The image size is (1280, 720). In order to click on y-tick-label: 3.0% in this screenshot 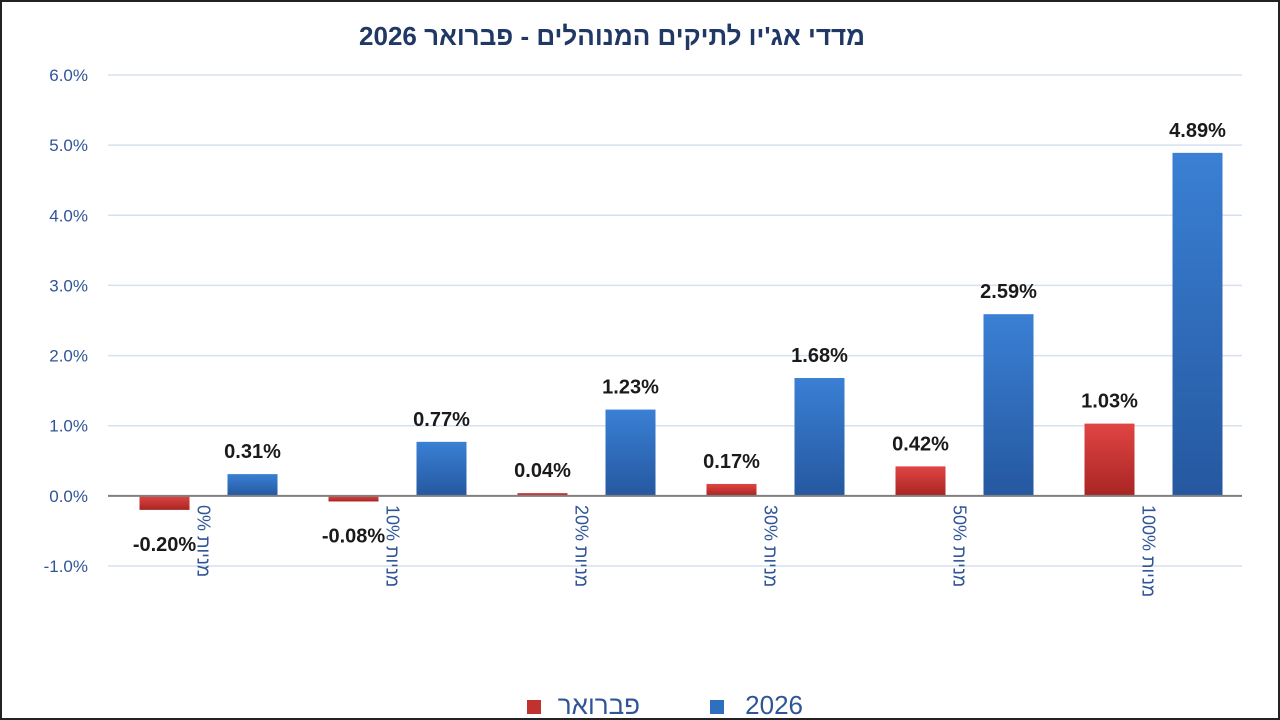, I will do `click(68, 285)`.